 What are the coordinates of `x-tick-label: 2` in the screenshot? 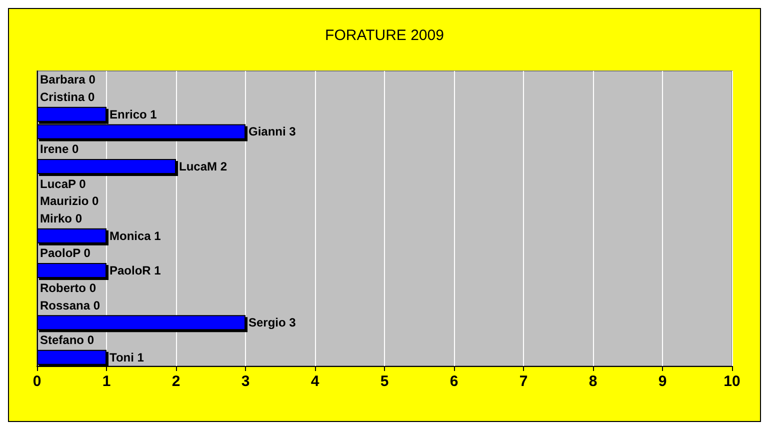 It's located at (176, 381).